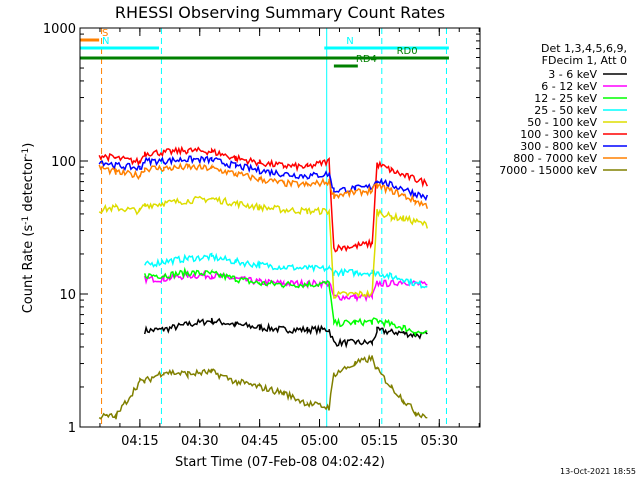 The height and width of the screenshot is (480, 640). What do you see at coordinates (26, 152) in the screenshot?
I see `y-axis-label-sup2: -1` at bounding box center [26, 152].